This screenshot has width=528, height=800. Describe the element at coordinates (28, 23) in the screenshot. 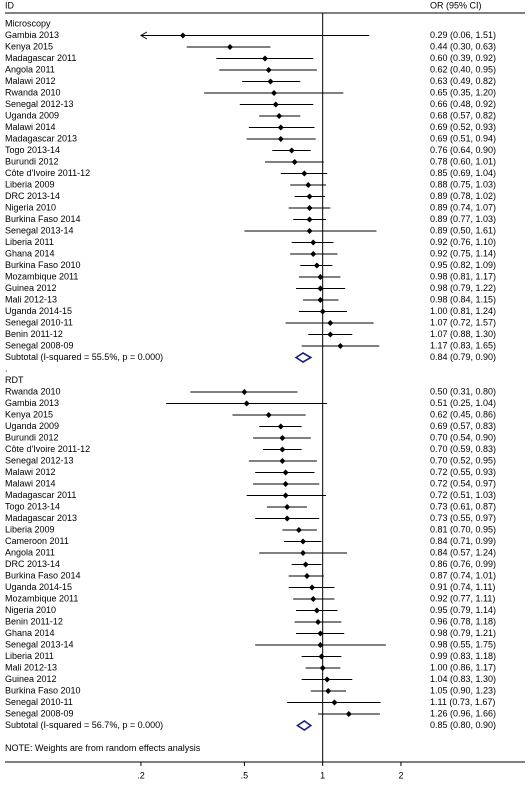

I see `group-name: Microscopy` at that location.